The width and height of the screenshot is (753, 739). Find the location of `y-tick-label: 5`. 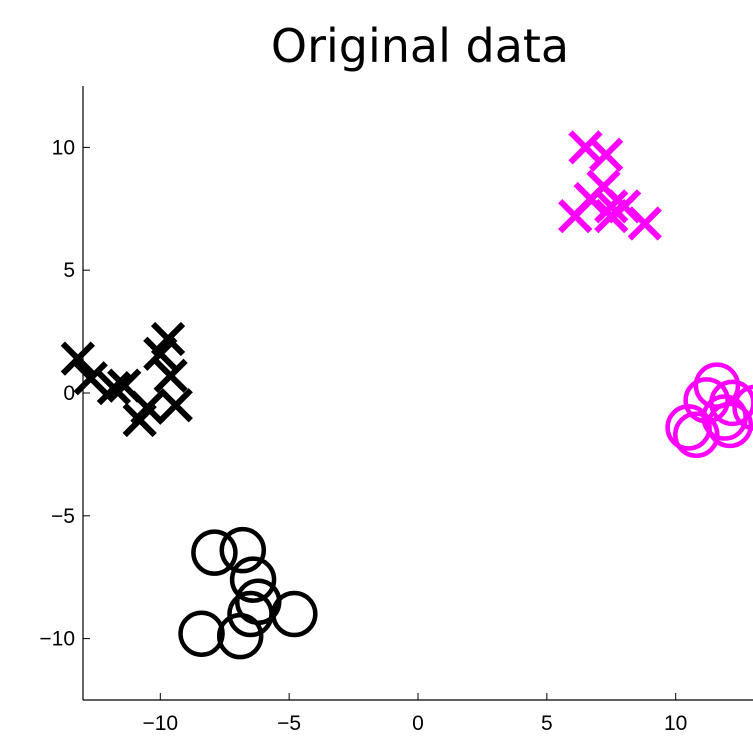

y-tick-label: 5 is located at coordinates (69, 270).